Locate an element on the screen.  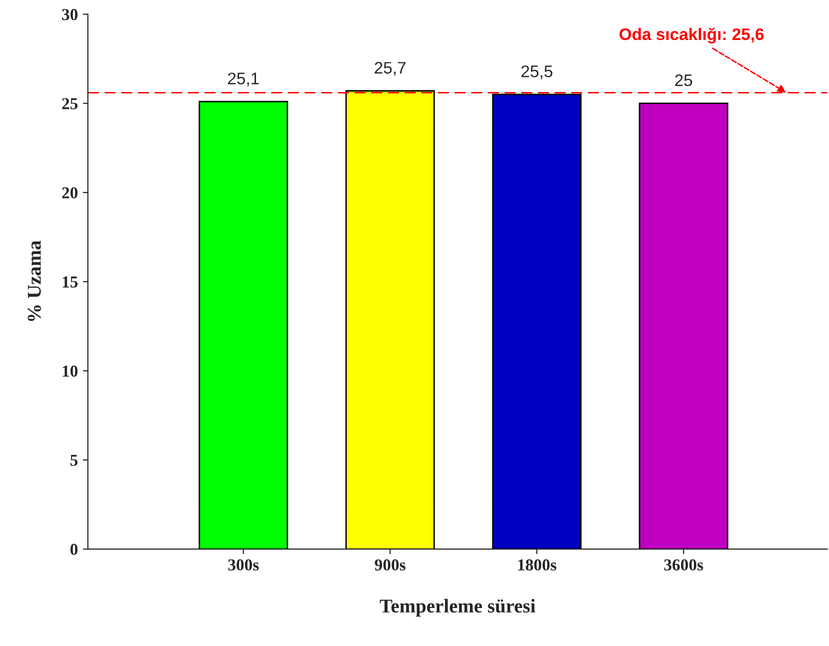
x-tick-label: 300s is located at coordinates (243, 565).